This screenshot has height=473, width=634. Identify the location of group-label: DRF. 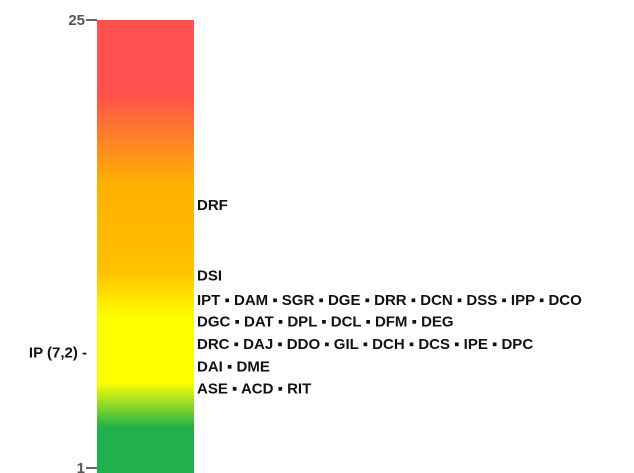
(212, 205).